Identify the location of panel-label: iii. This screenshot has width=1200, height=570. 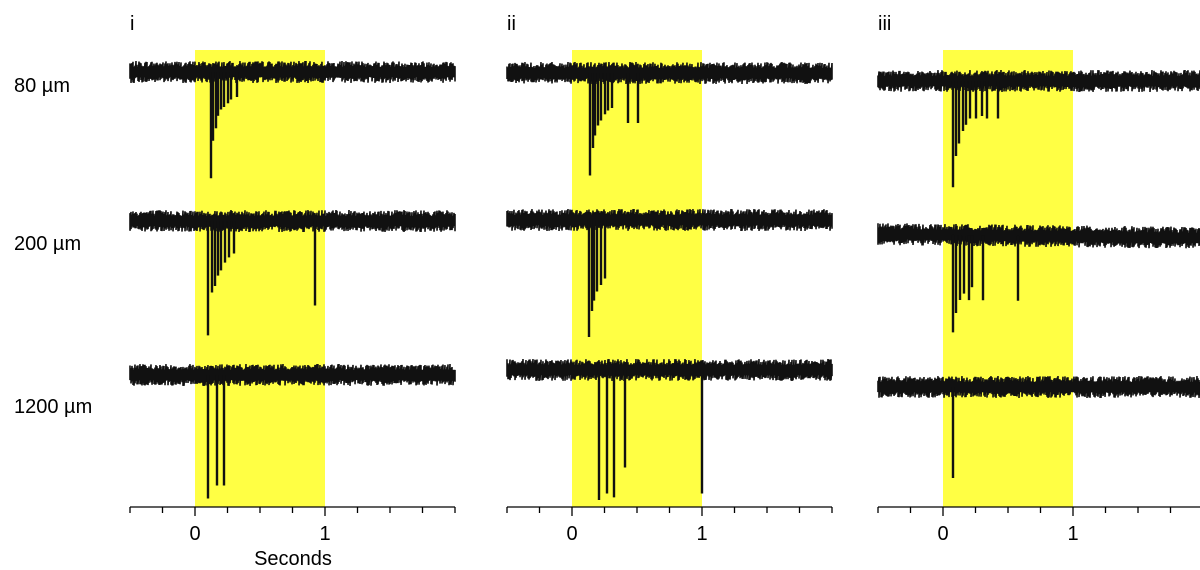
(884, 24).